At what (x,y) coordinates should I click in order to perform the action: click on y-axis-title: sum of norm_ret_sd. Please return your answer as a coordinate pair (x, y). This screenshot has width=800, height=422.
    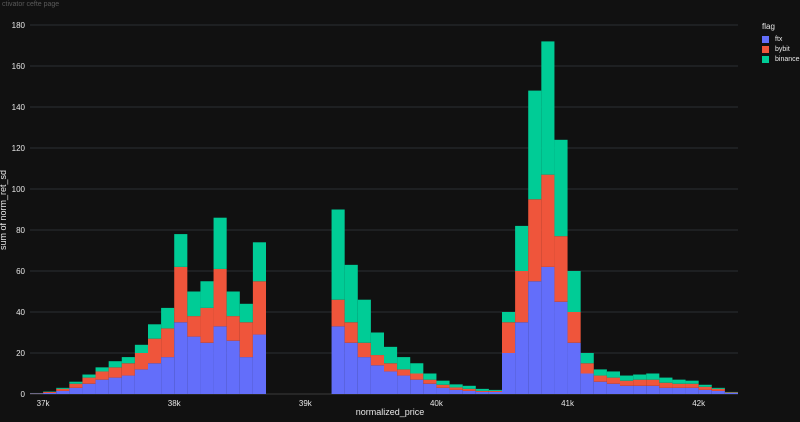
    Looking at the image, I should click on (4, 210).